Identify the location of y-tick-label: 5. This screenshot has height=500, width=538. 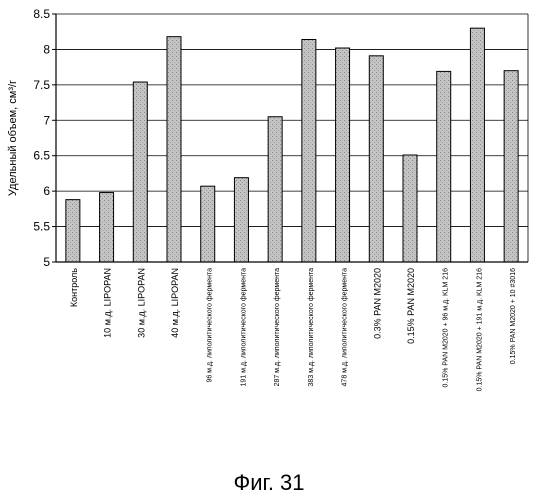
(46, 262).